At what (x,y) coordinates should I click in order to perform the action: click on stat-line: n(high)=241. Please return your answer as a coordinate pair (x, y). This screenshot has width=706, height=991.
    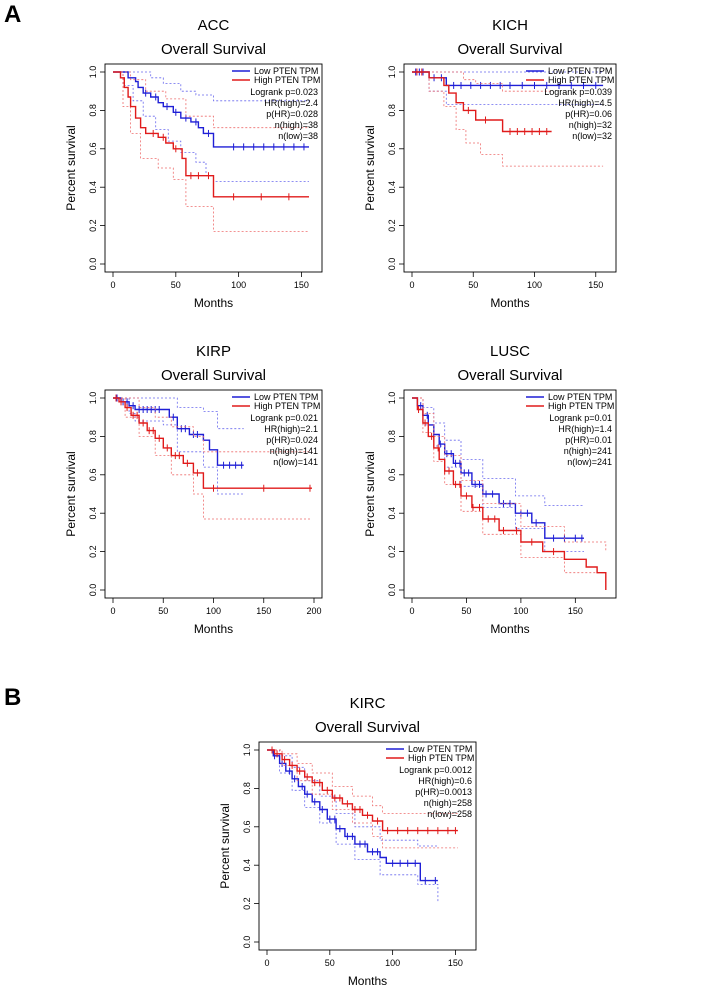
    Looking at the image, I should click on (588, 451).